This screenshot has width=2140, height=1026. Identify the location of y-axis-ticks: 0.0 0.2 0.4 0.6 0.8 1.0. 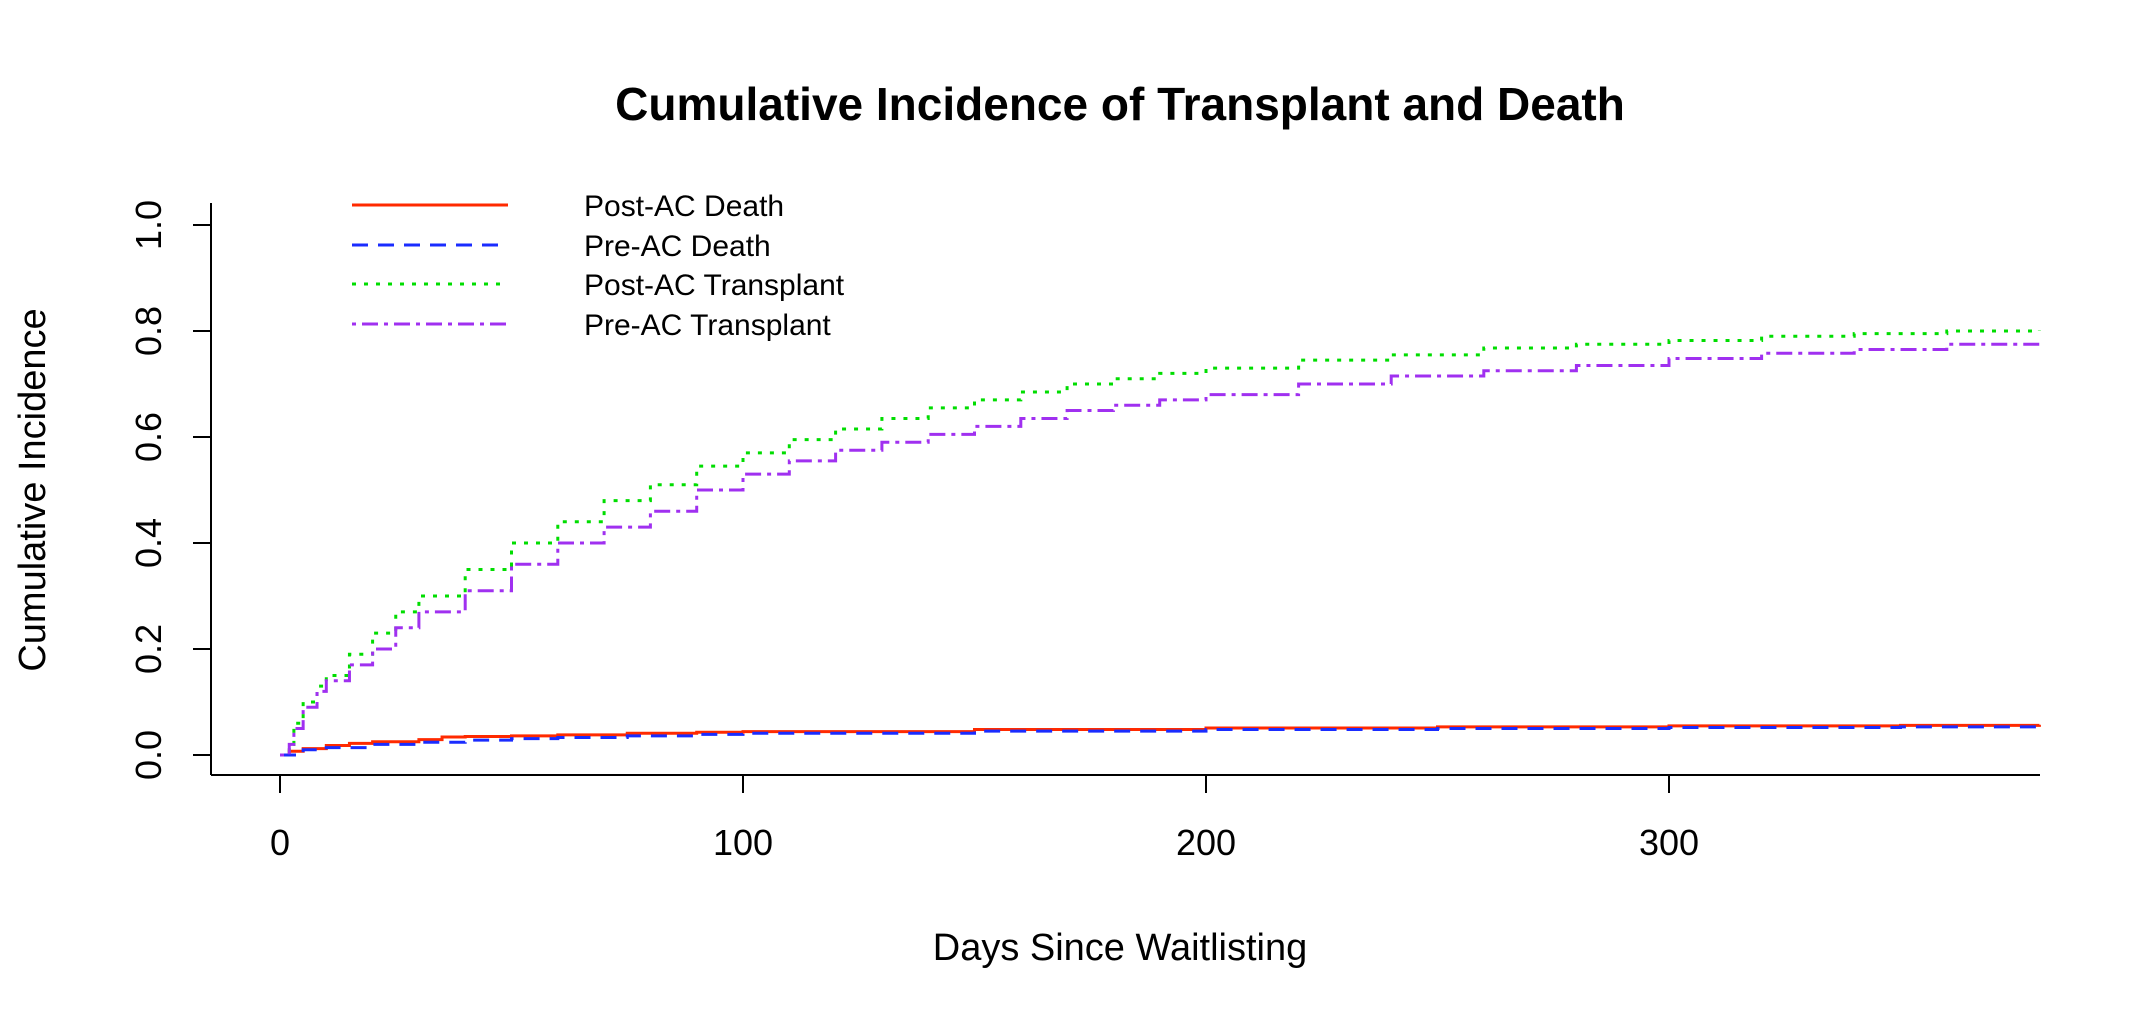
(169, 490).